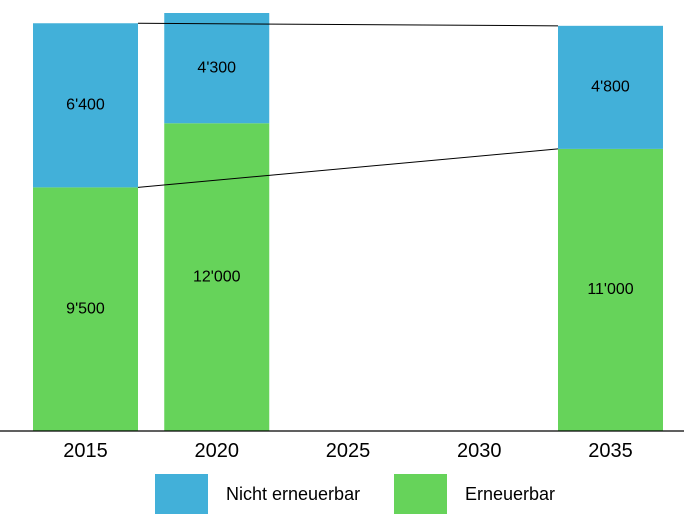 The image size is (684, 514). I want to click on data-label-non-renewable-2035: 4'800, so click(610, 87).